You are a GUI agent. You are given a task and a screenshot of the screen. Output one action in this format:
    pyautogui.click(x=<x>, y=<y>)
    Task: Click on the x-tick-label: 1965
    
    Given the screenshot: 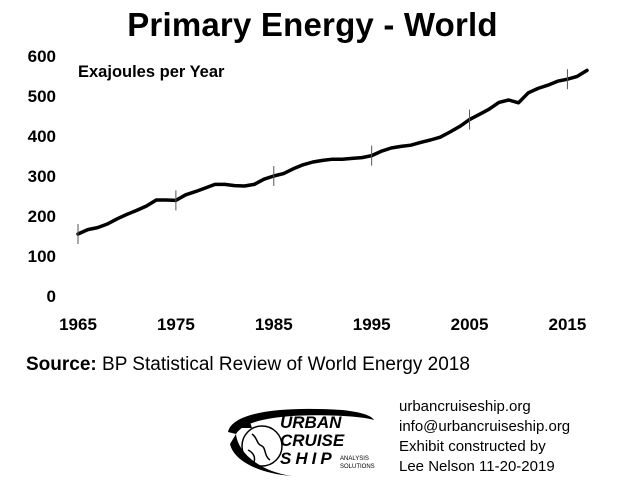 What is the action you would take?
    pyautogui.click(x=78, y=324)
    